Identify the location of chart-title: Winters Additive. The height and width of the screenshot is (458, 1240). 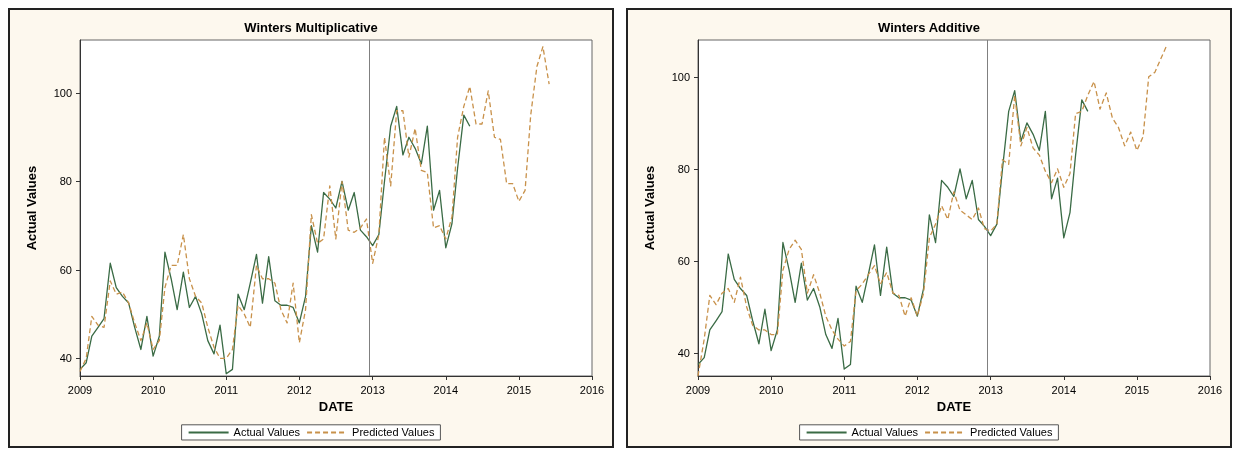
(929, 27).